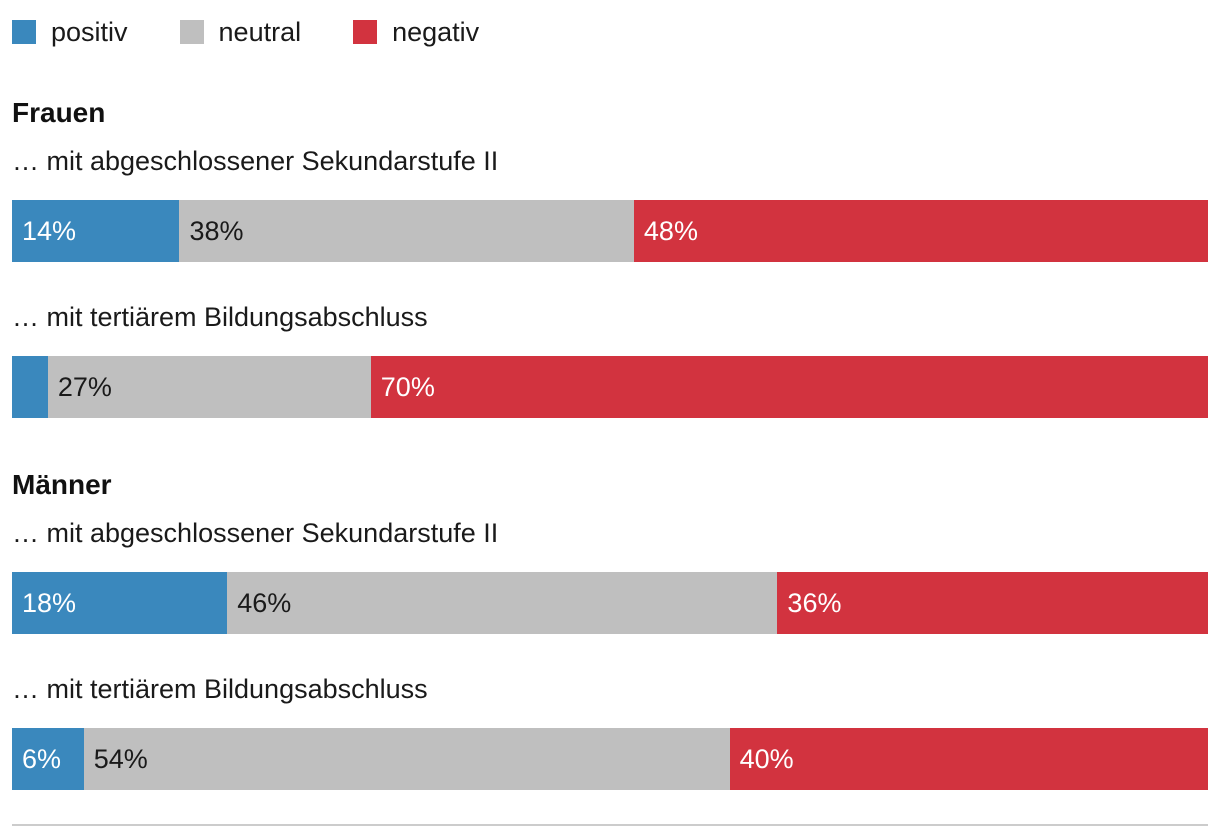 The width and height of the screenshot is (1220, 836). What do you see at coordinates (920, 231) in the screenshot?
I see `bar-segment-negativ: 48%` at bounding box center [920, 231].